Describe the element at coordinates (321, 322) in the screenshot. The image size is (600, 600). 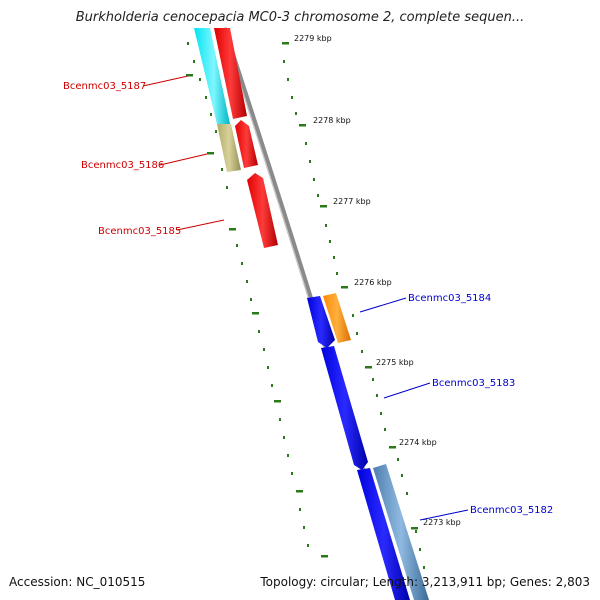
I see `gene-bcenmc03-5184-blue` at that location.